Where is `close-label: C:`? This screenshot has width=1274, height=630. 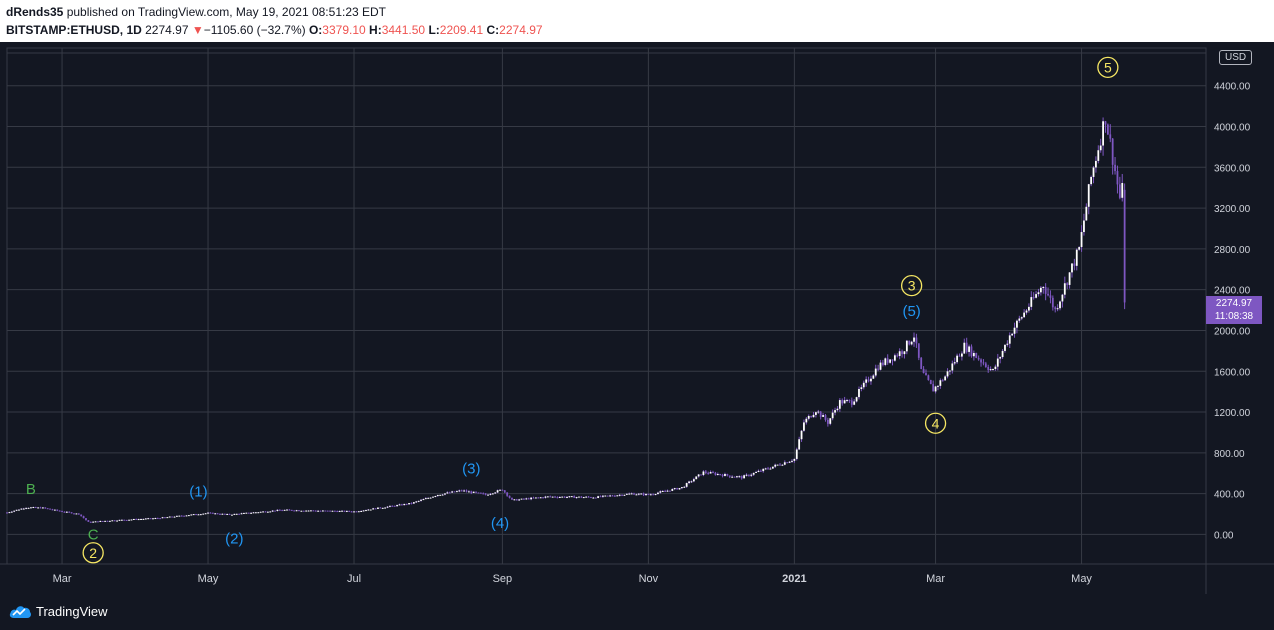
close-label: C: is located at coordinates (493, 30).